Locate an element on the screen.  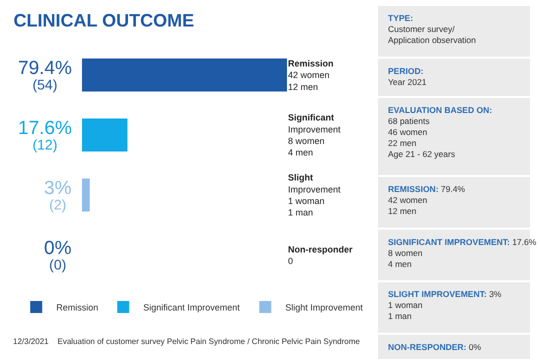
text: SLIGHT IMPROVEMENT: 3% 1 woman 1 man is located at coordinates (445, 305).